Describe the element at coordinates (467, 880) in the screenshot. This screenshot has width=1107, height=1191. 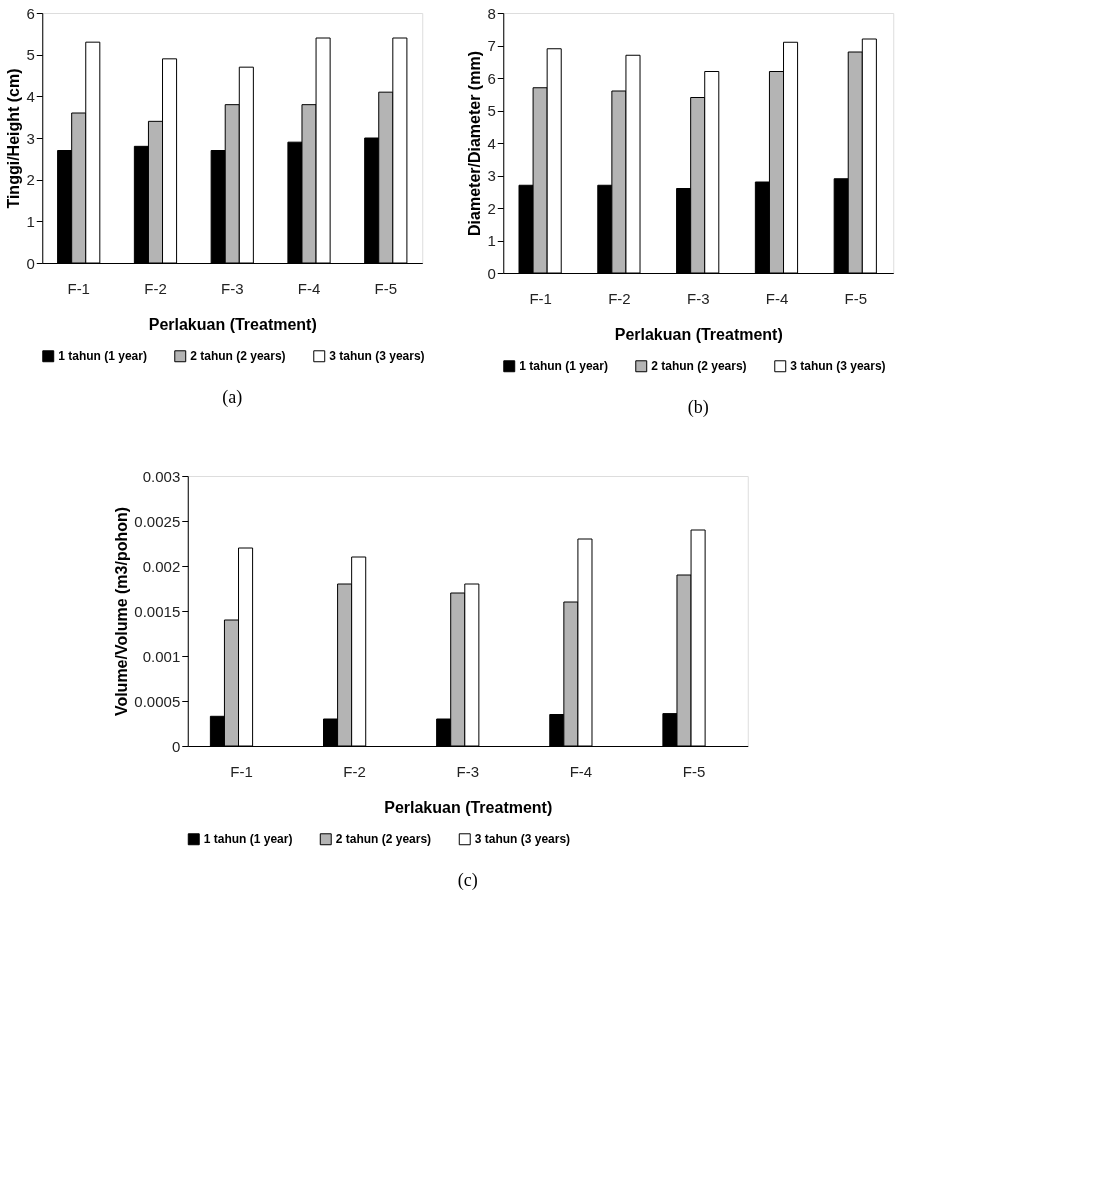
I see `text: (c)` at that location.